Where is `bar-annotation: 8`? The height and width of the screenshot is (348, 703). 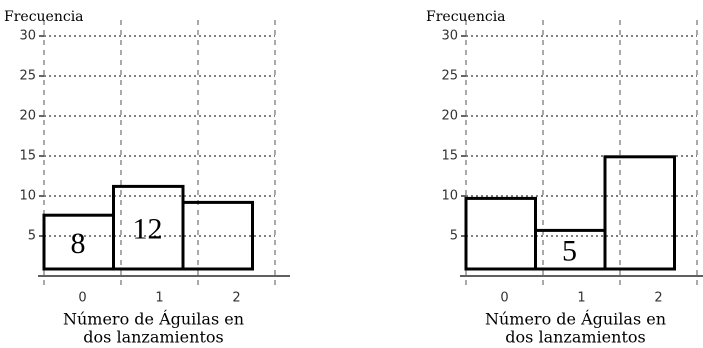 bar-annotation: 8 is located at coordinates (78, 243).